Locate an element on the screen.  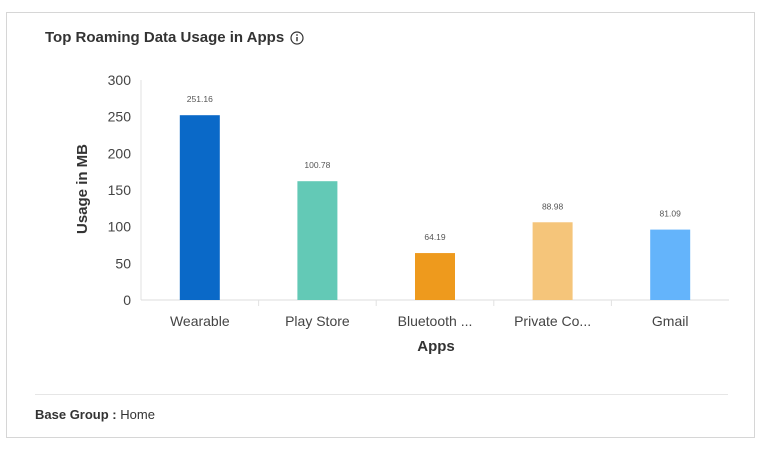
y-tick-label: 0 is located at coordinates (127, 300).